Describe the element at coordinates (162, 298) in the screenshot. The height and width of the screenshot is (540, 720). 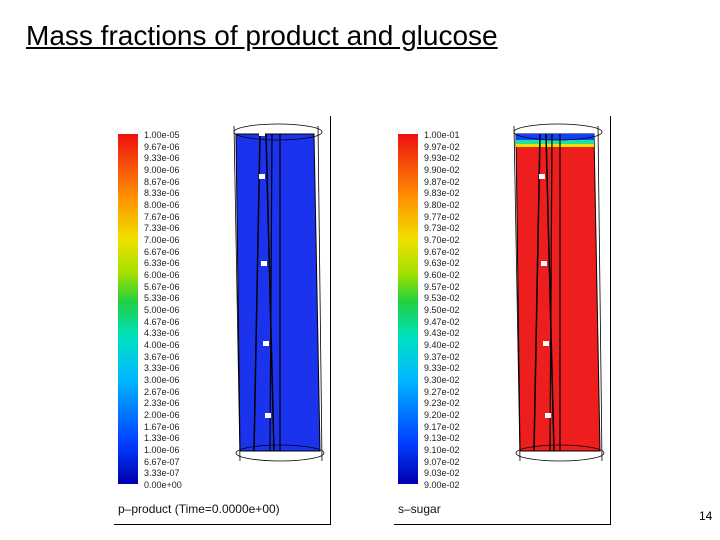
I see `colorbar-tick-label: 5.33e-06` at that location.